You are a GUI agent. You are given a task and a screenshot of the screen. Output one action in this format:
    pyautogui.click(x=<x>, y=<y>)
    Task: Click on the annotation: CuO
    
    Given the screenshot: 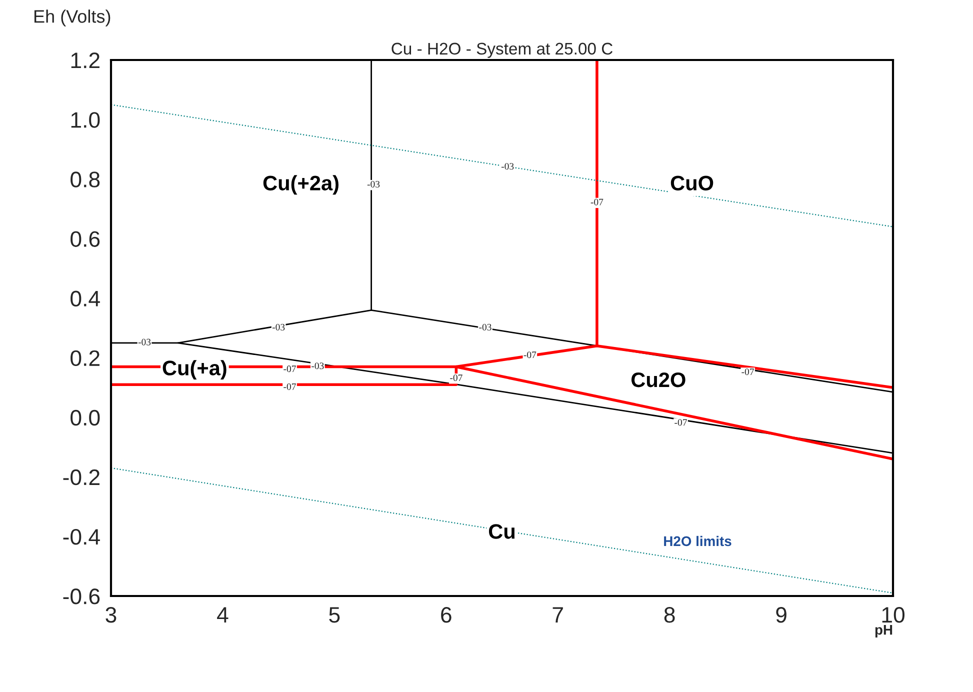 What is the action you would take?
    pyautogui.click(x=692, y=183)
    